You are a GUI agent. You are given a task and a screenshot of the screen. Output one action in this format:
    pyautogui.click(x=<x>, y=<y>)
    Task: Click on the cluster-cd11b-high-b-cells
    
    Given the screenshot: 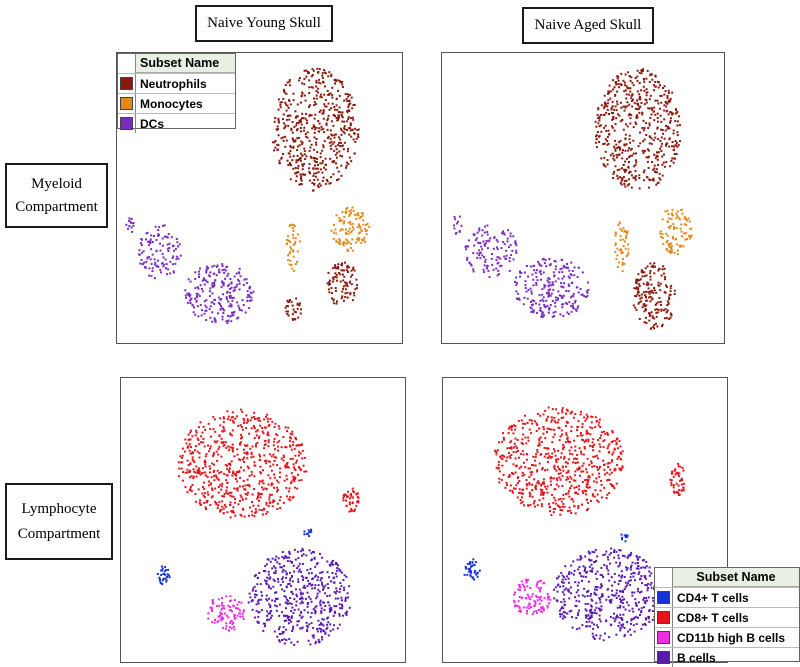 What is the action you would take?
    pyautogui.click(x=226, y=613)
    